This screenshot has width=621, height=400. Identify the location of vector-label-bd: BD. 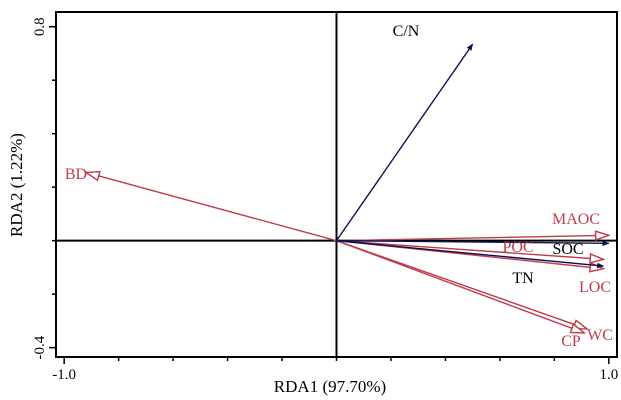
(76, 174).